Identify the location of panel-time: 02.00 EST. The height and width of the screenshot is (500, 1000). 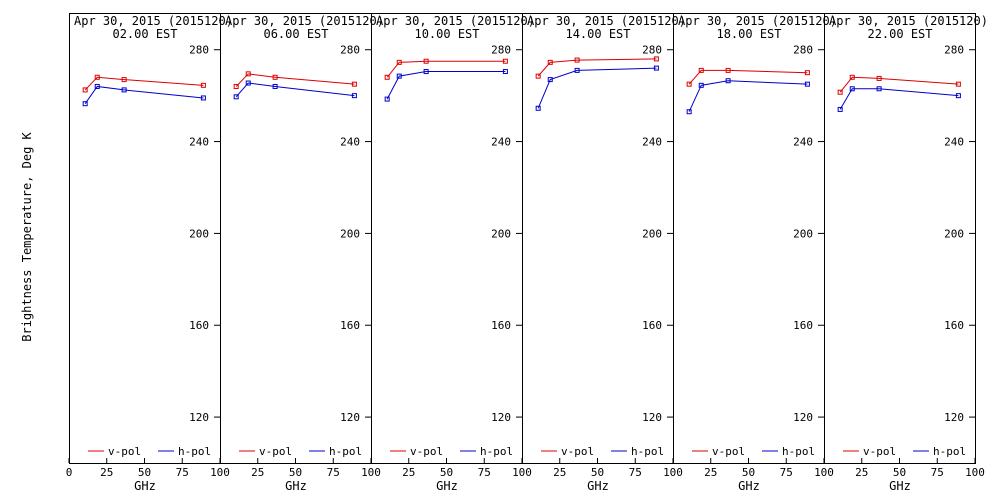
(144, 34).